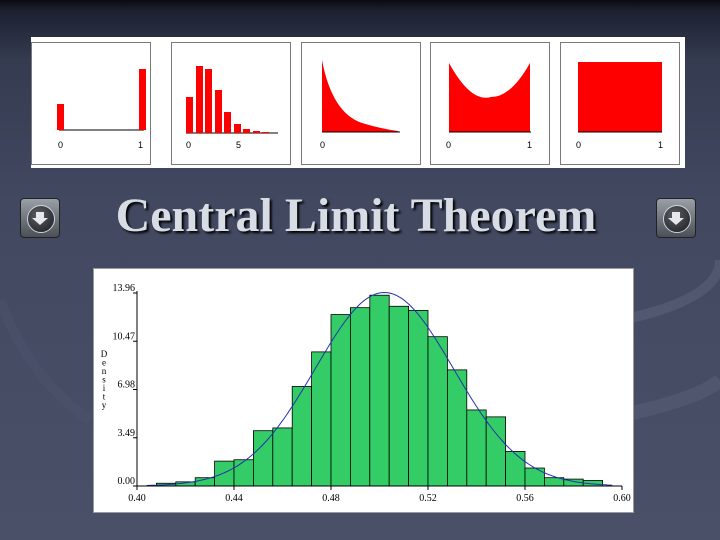  What do you see at coordinates (428, 498) in the screenshot?
I see `x-tick-label: 0.52` at bounding box center [428, 498].